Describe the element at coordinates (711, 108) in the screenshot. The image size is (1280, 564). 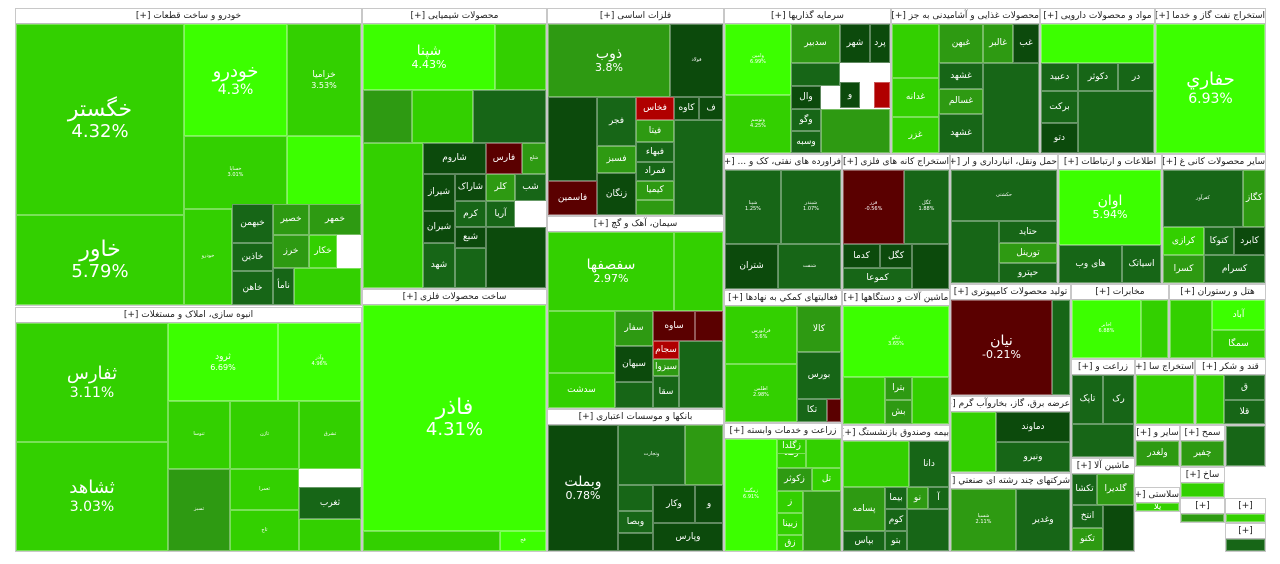
I see `stock-tile-ف: ف` at that location.